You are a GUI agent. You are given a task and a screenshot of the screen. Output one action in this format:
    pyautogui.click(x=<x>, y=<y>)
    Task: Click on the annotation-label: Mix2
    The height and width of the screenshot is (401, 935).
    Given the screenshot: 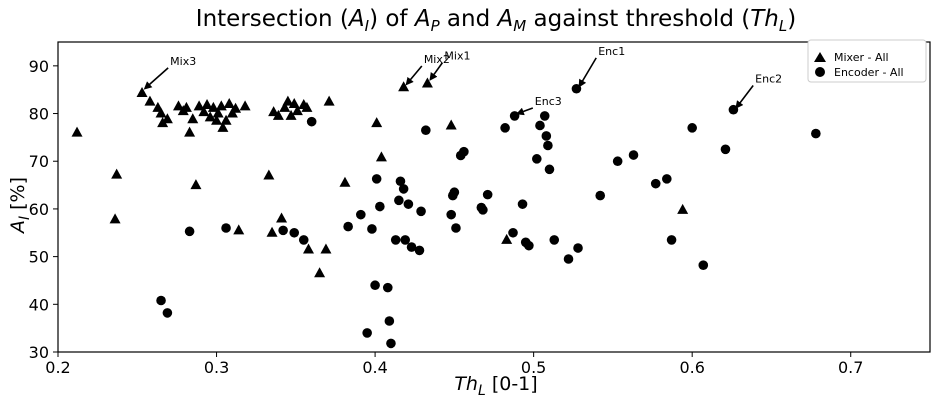 What is the action you would take?
    pyautogui.click(x=437, y=59)
    